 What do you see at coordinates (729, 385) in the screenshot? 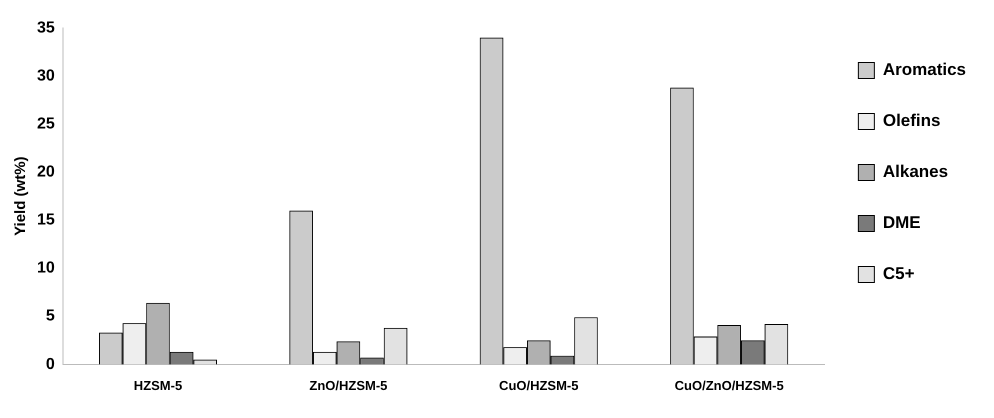
I see `x-tick-label: CuO/ZnO/HZSM-5` at bounding box center [729, 385].